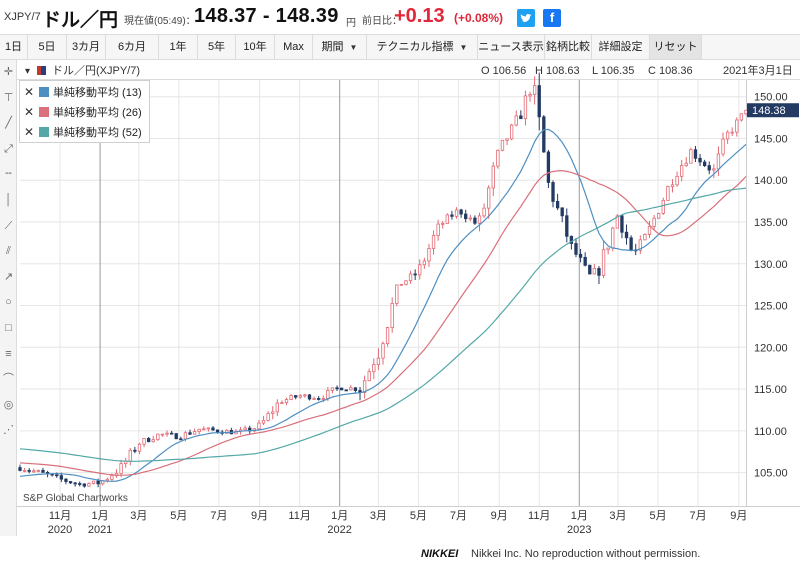 This screenshot has width=800, height=566. What do you see at coordinates (771, 265) in the screenshot?
I see `y-tick-label: 130.00` at bounding box center [771, 265].